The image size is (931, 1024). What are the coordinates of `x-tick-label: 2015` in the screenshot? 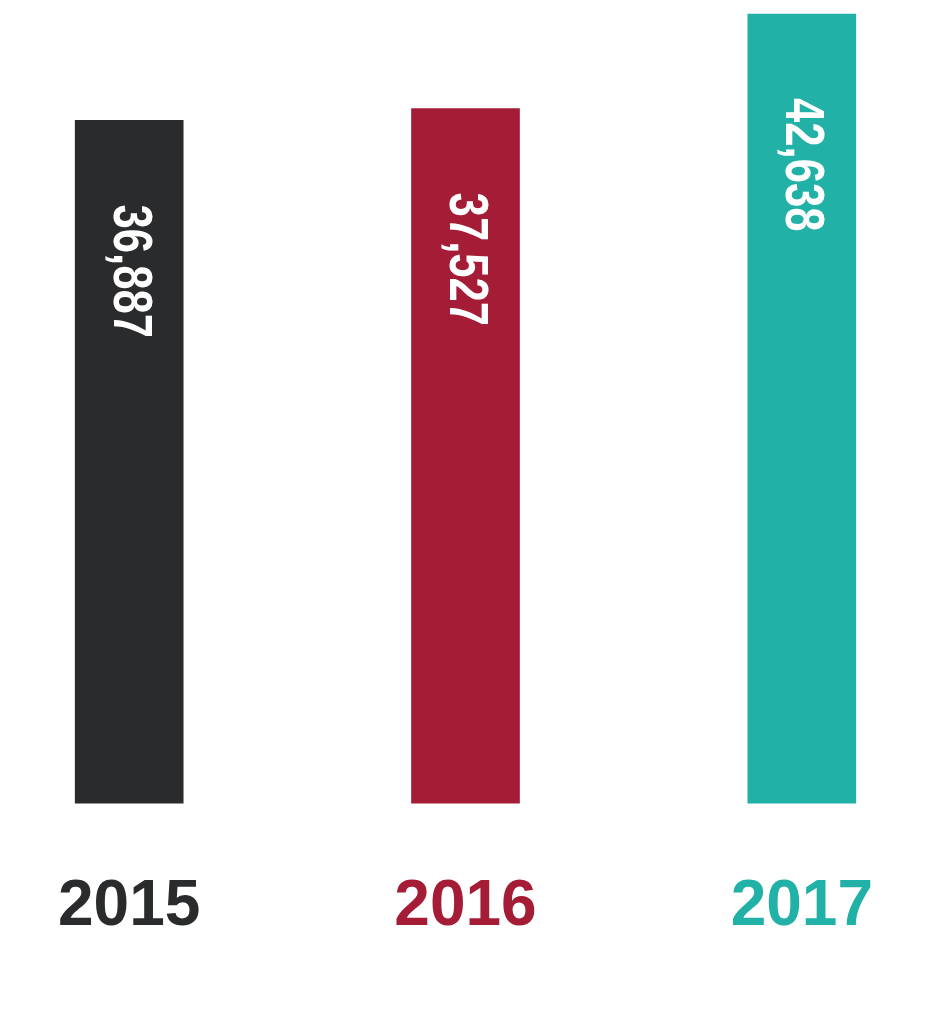 It's located at (129, 903).